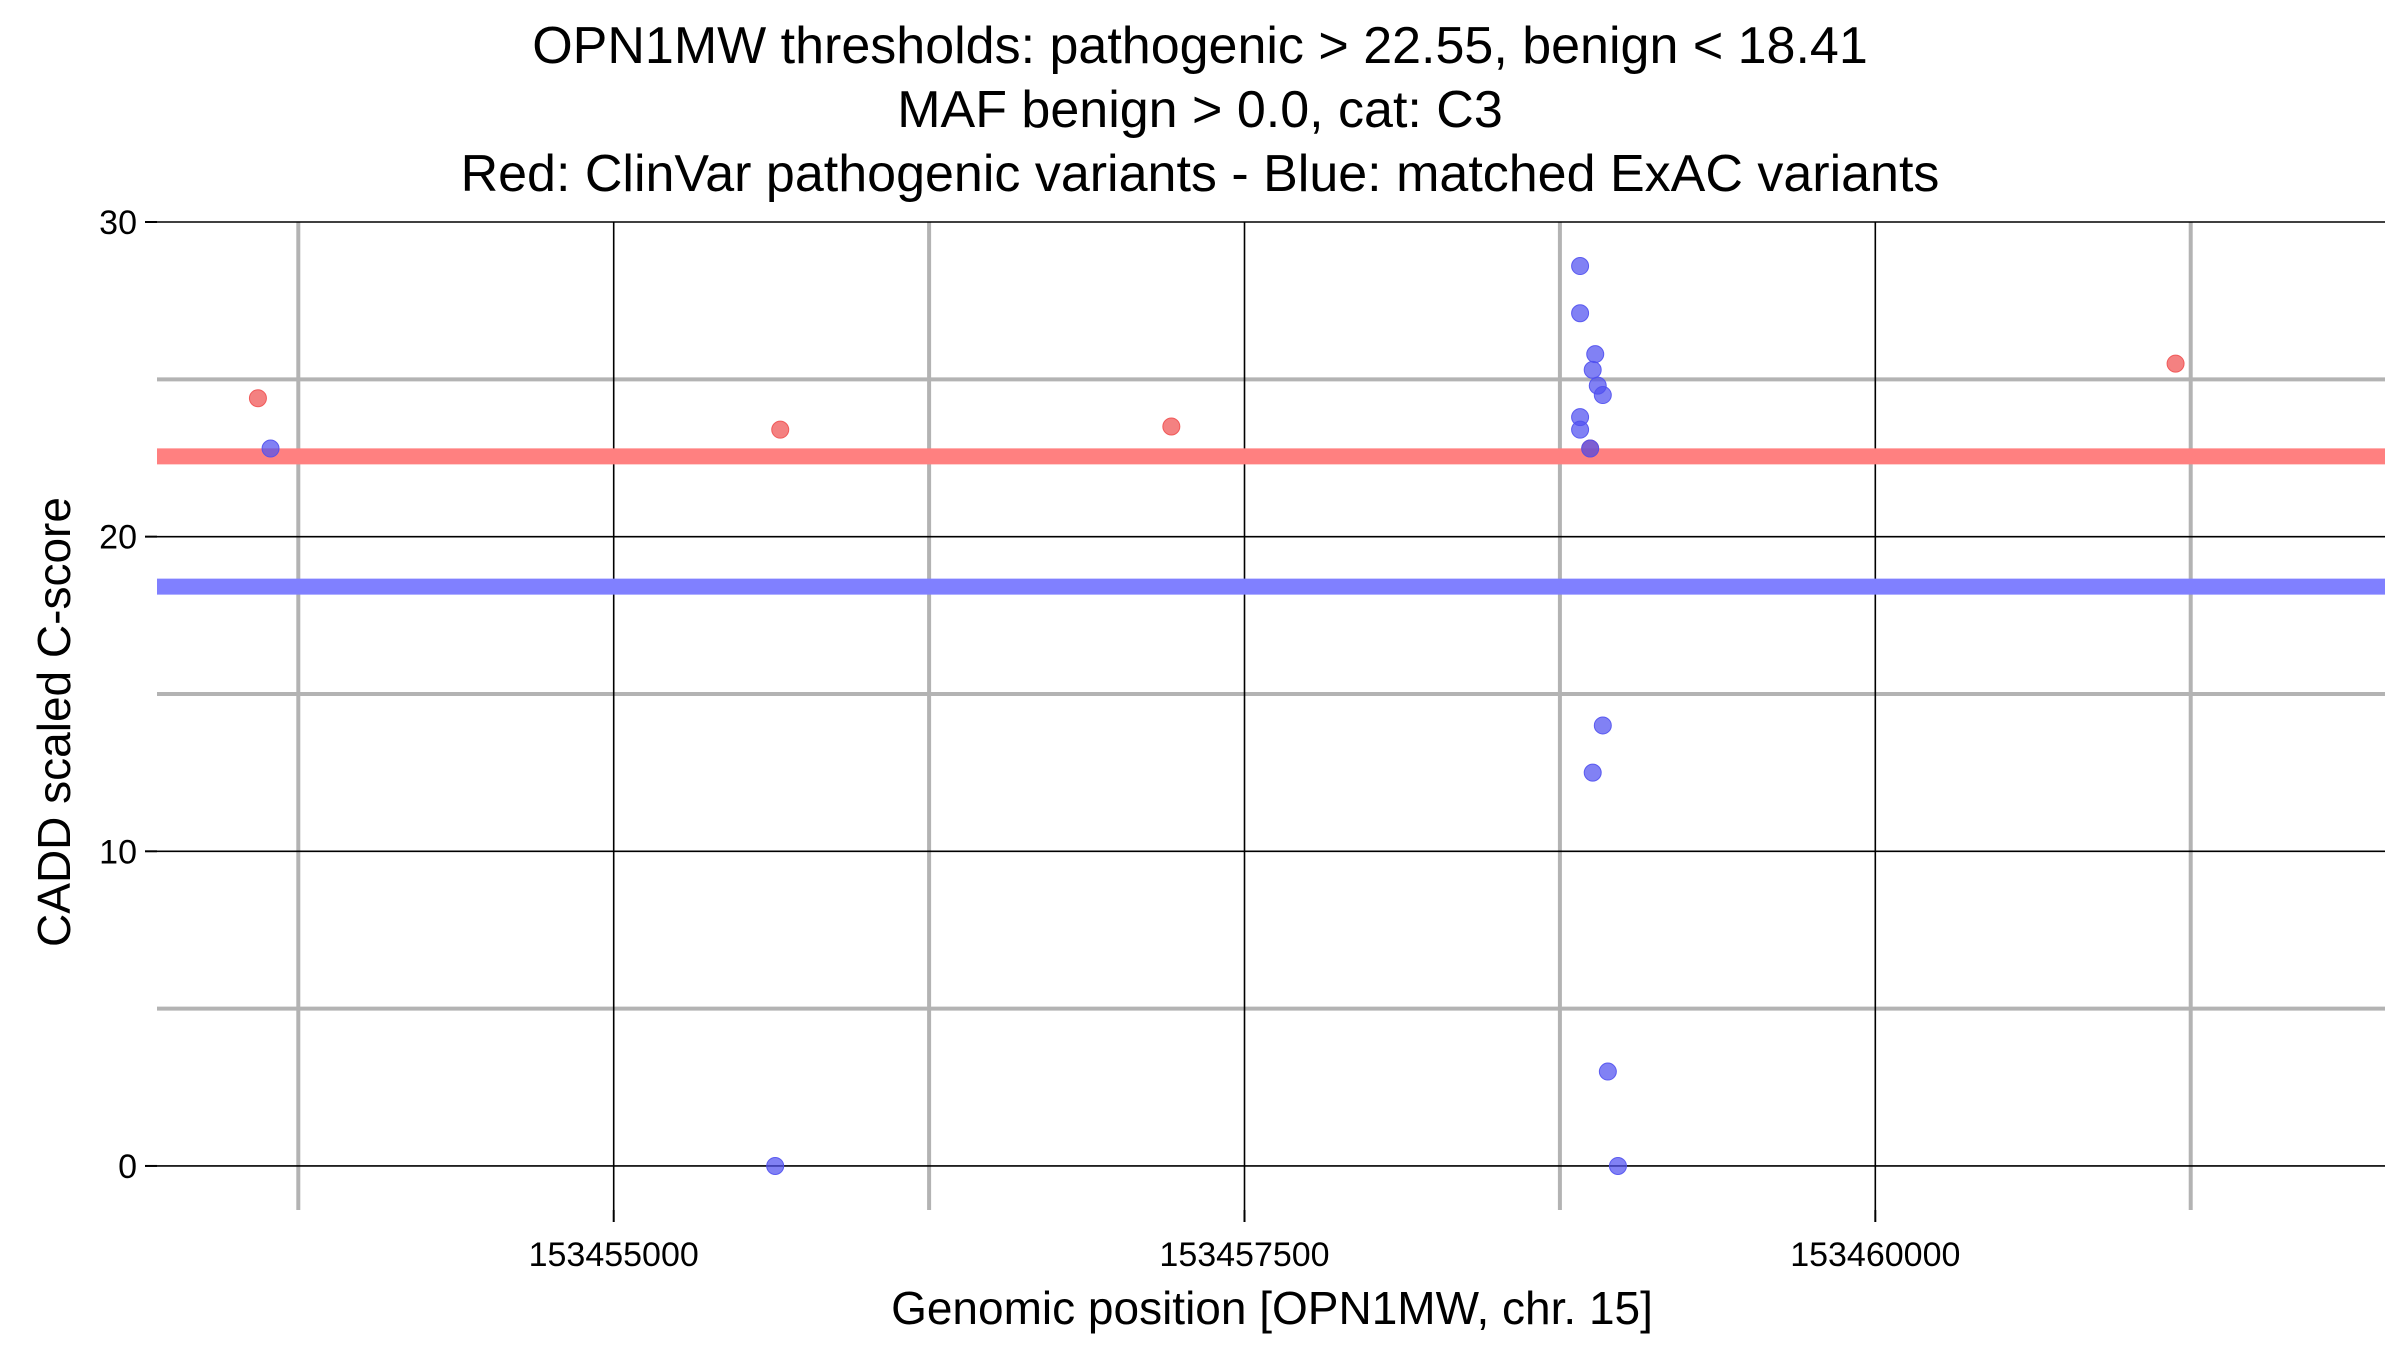 This screenshot has width=2400, height=1350. Describe the element at coordinates (1272, 1308) in the screenshot. I see `x-axis-title: Genomic position [OPN1MW, chr. 15]` at that location.